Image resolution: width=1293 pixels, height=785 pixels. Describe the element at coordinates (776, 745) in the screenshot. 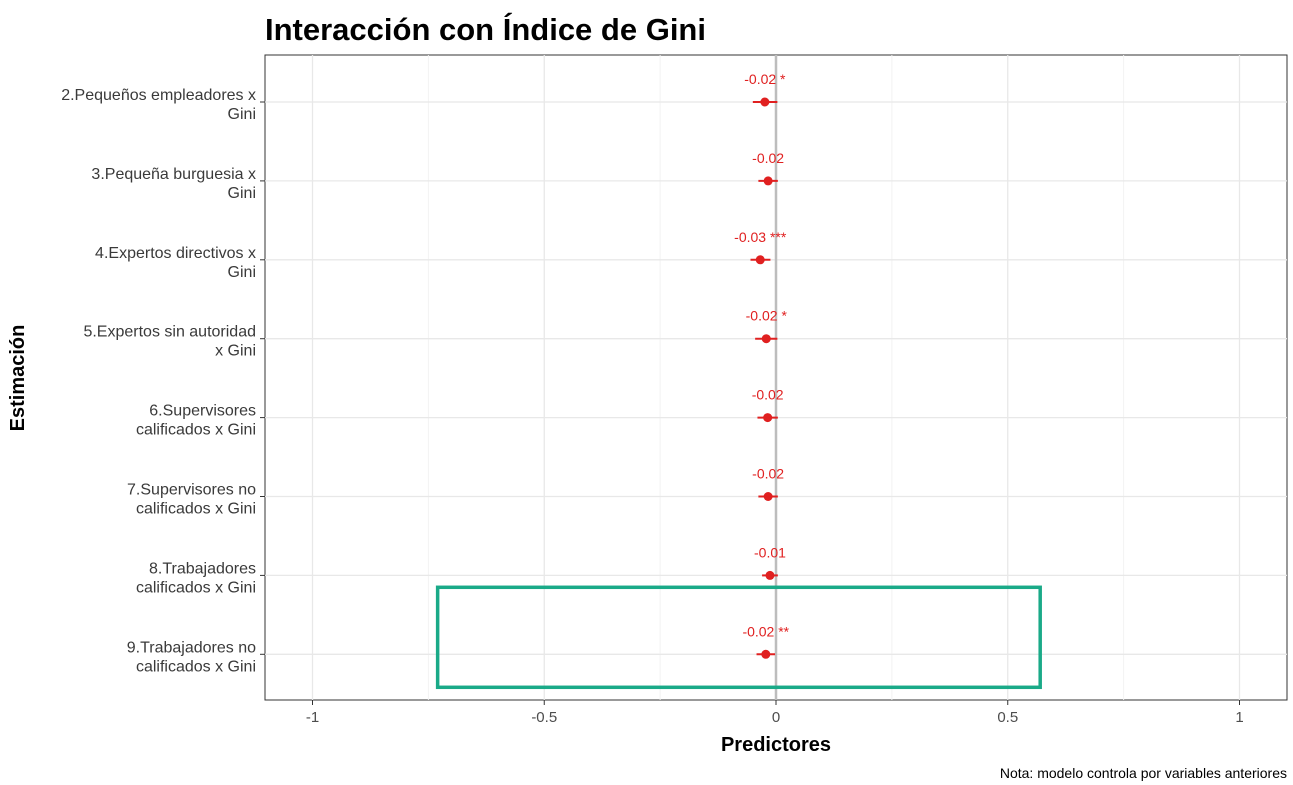

I see `x-axis-title: Predictores` at that location.